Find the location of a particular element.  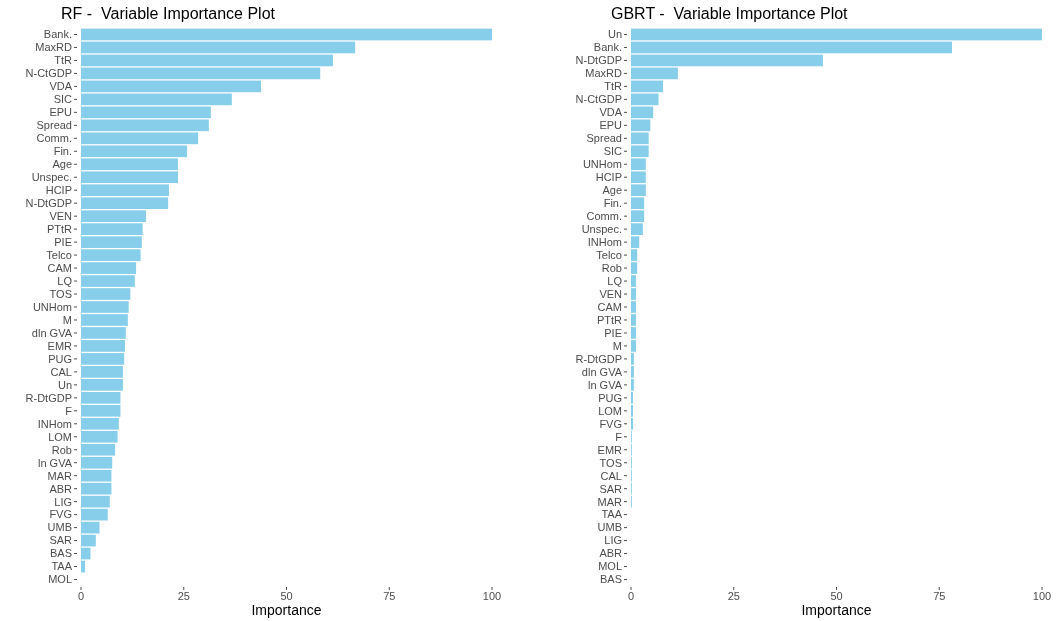

y-tick-label: ABR is located at coordinates (61, 488).